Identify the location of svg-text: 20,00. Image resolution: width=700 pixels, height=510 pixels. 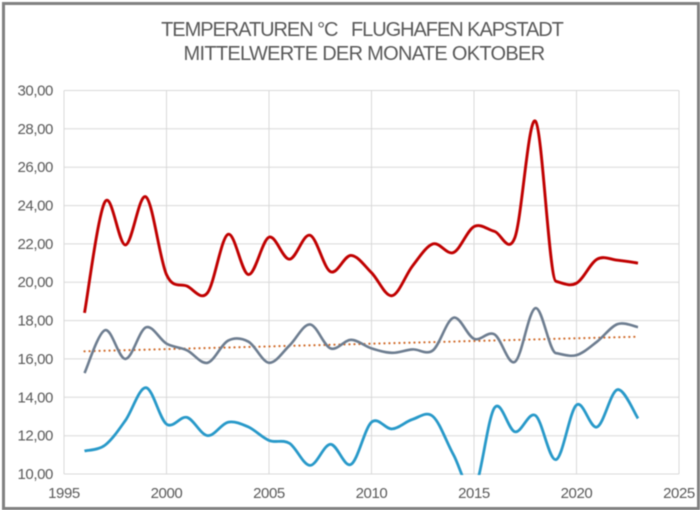
(35, 282).